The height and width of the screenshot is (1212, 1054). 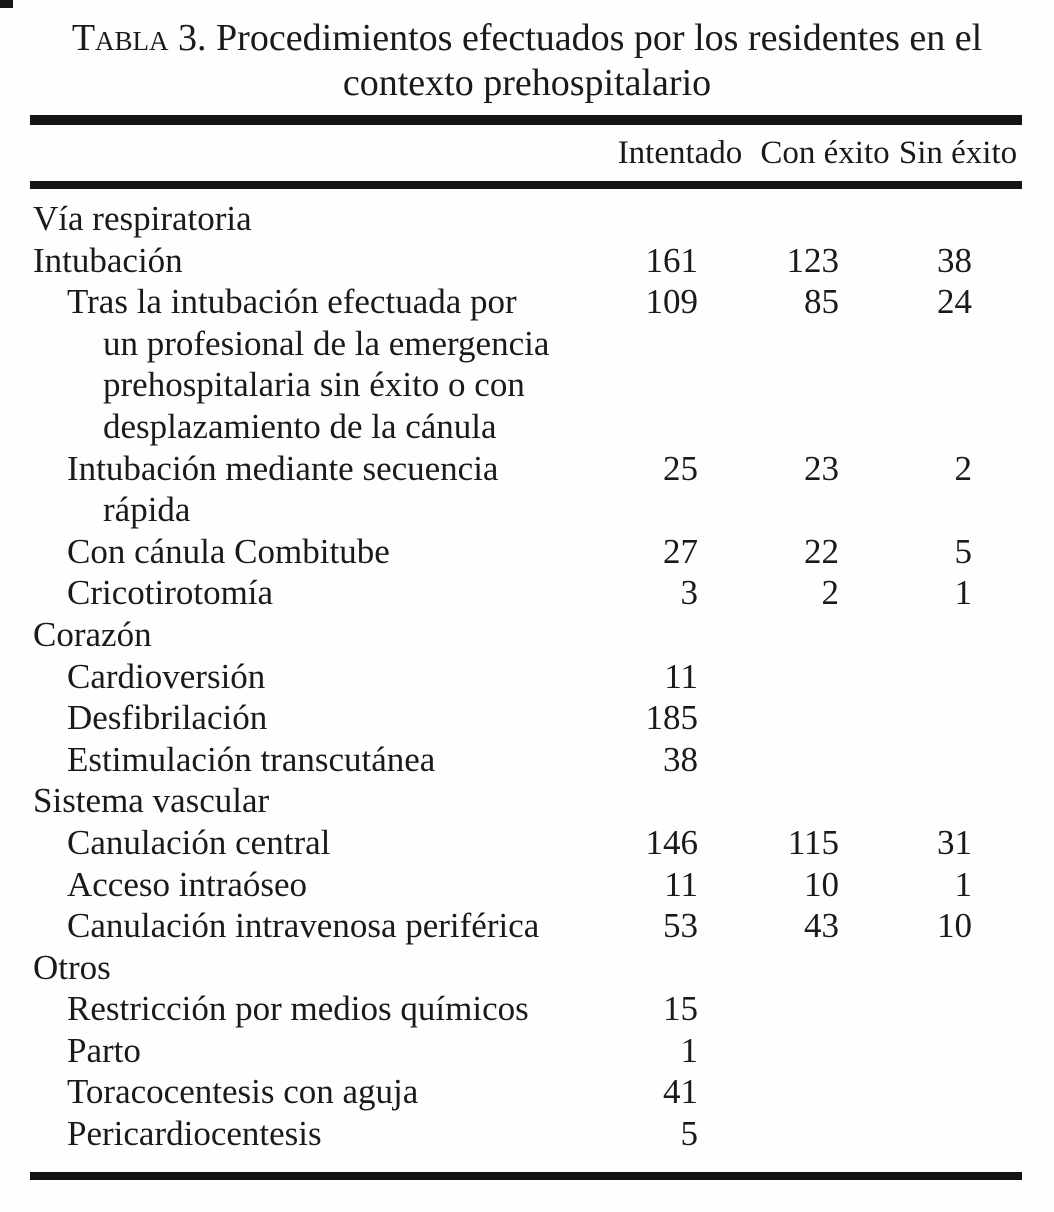 What do you see at coordinates (292, 302) in the screenshot?
I see `row-label: Tras la intubación efectuada por` at bounding box center [292, 302].